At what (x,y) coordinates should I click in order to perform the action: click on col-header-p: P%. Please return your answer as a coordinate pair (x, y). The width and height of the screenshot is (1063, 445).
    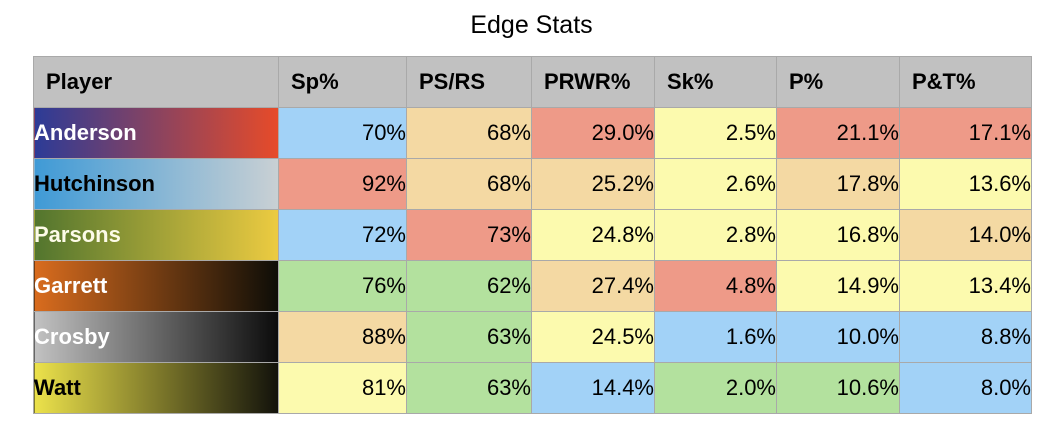
    Looking at the image, I should click on (838, 82).